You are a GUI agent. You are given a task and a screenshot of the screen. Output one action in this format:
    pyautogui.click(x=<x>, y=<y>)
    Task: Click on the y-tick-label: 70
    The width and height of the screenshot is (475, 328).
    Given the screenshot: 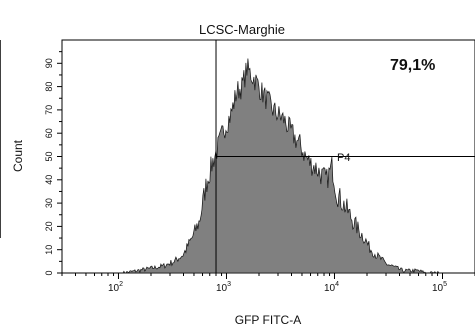 What is the action you would take?
    pyautogui.click(x=49, y=110)
    